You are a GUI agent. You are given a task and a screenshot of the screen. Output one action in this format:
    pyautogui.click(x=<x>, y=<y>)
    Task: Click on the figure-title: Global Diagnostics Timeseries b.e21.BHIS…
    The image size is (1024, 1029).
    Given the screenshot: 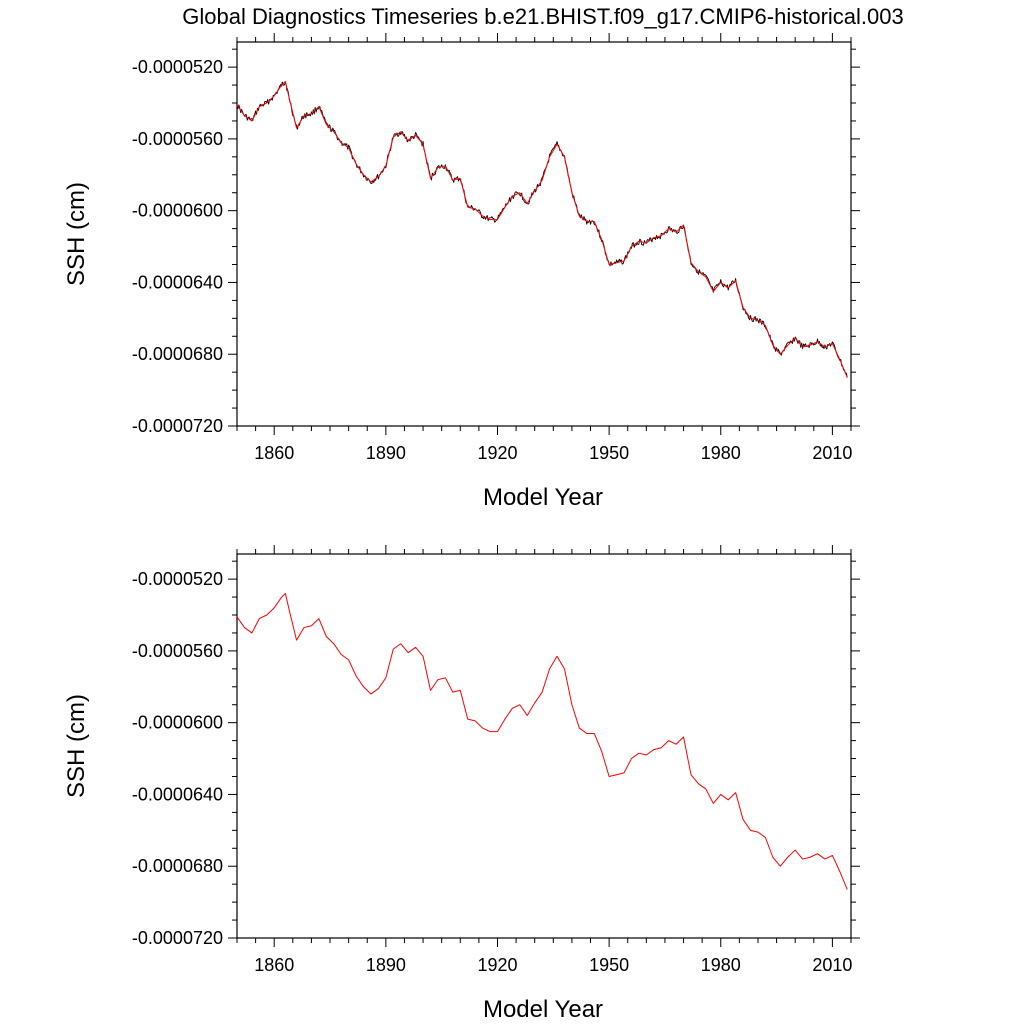 What is the action you would take?
    pyautogui.click(x=542, y=16)
    